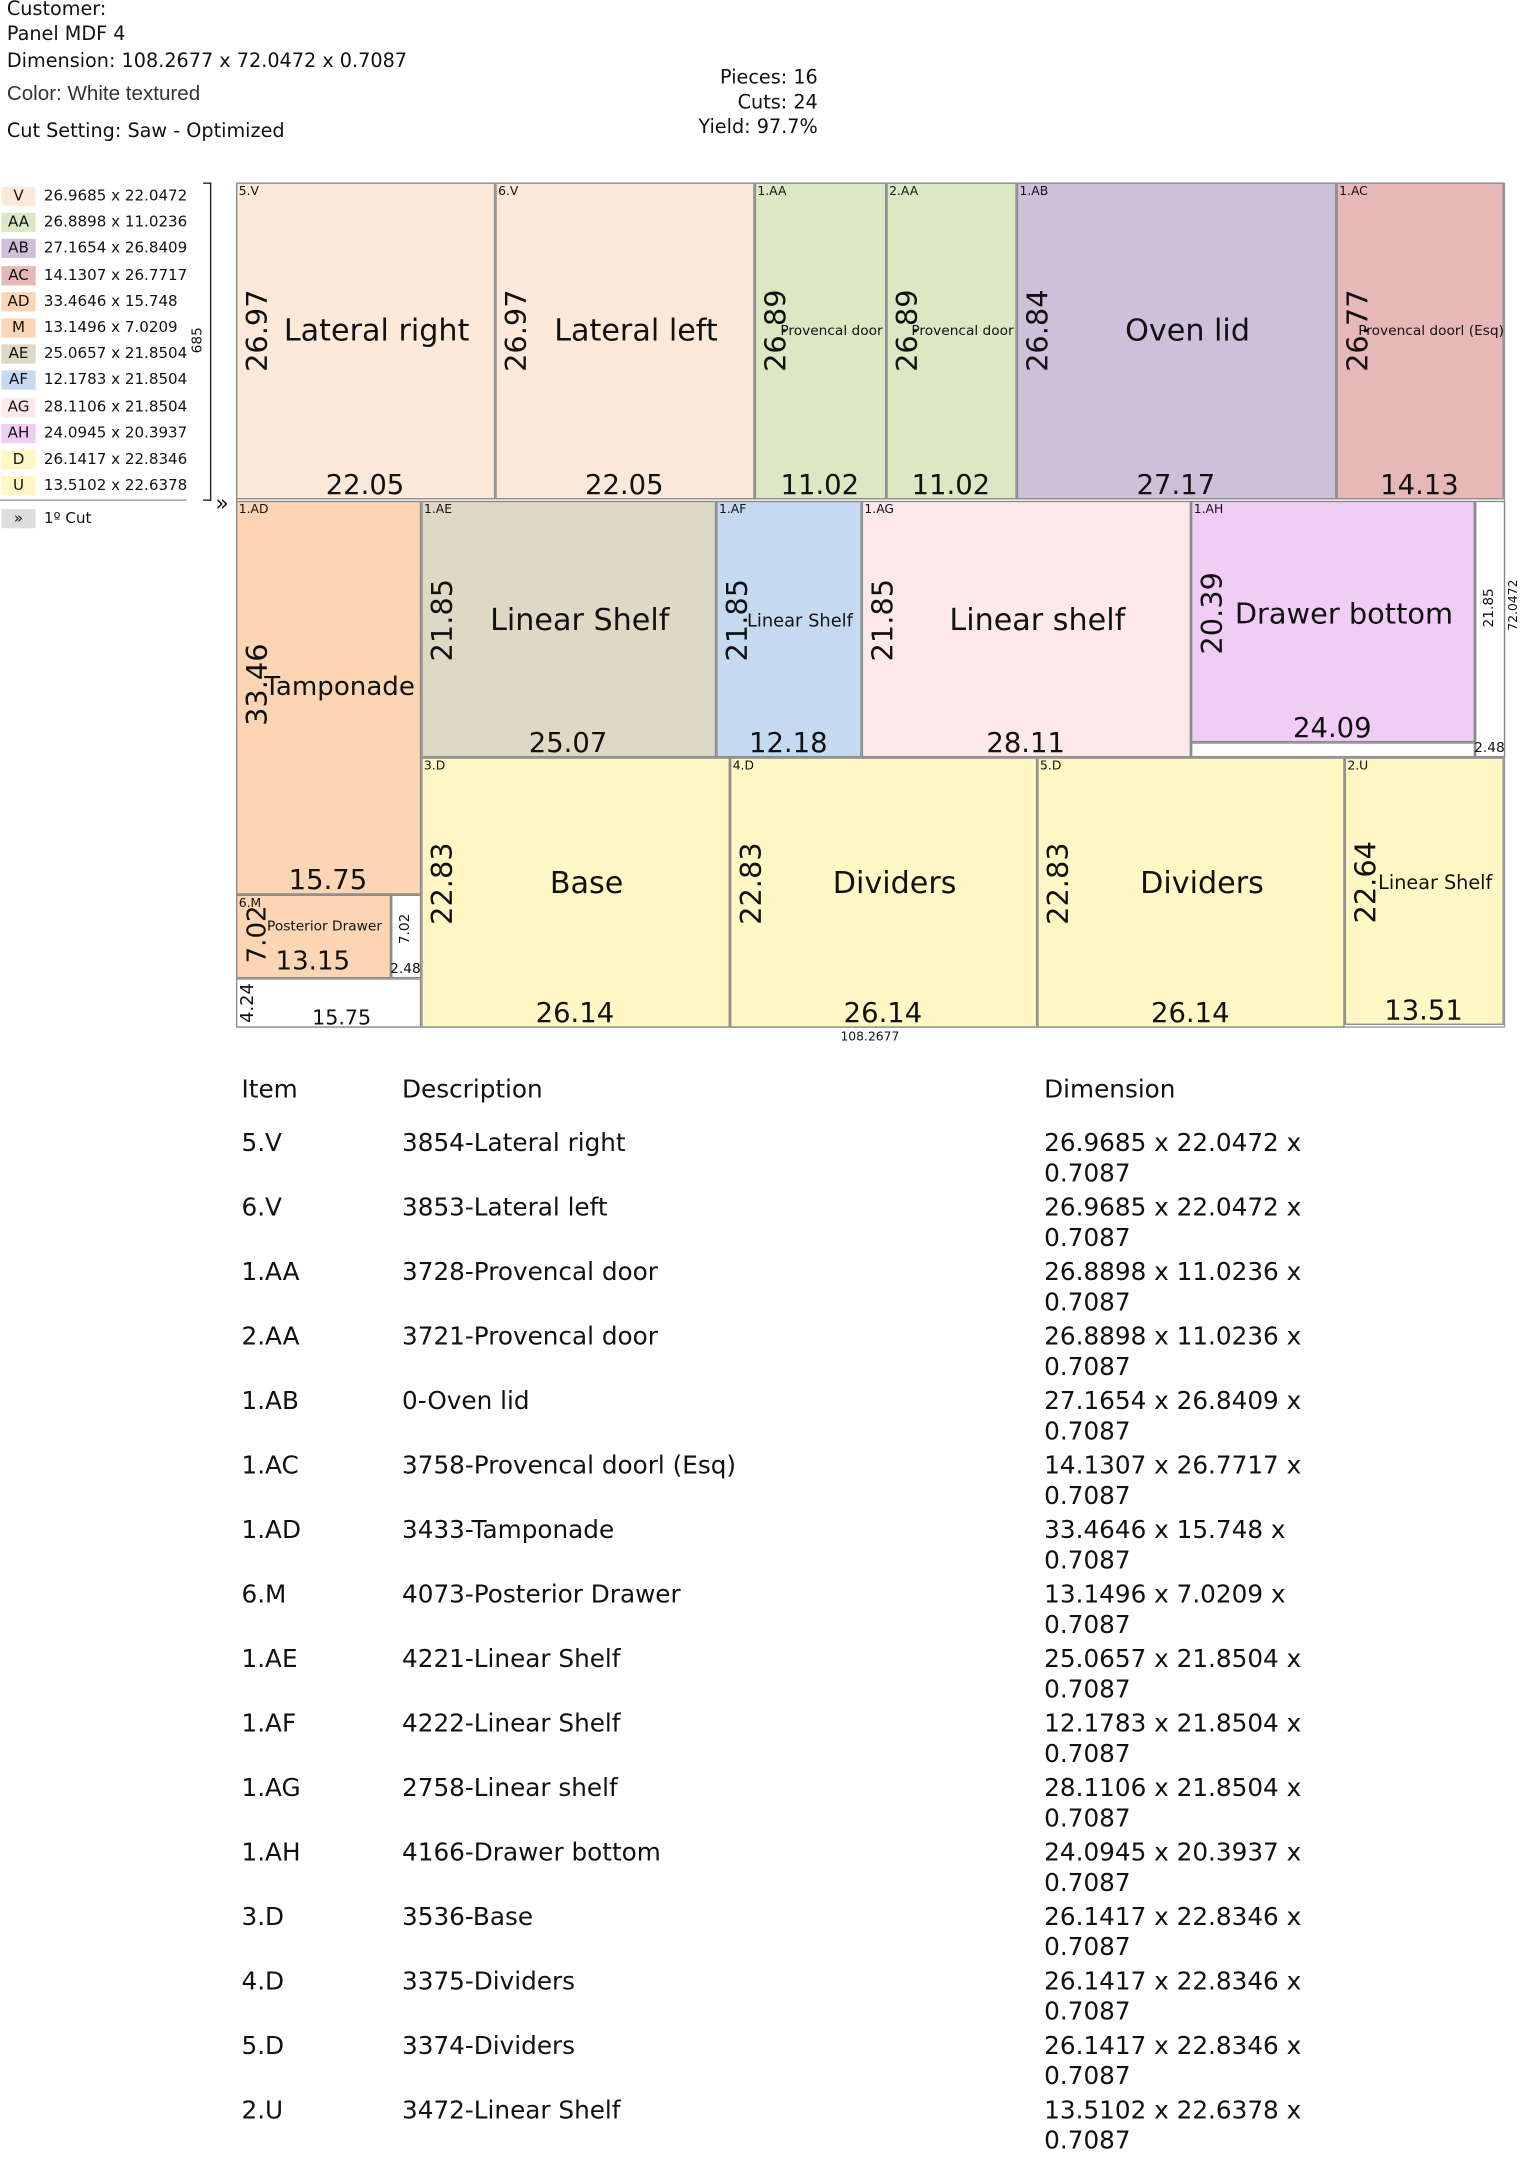 The height and width of the screenshot is (2160, 1523). Describe the element at coordinates (269, 1090) in the screenshot. I see `table-header: Item` at that location.